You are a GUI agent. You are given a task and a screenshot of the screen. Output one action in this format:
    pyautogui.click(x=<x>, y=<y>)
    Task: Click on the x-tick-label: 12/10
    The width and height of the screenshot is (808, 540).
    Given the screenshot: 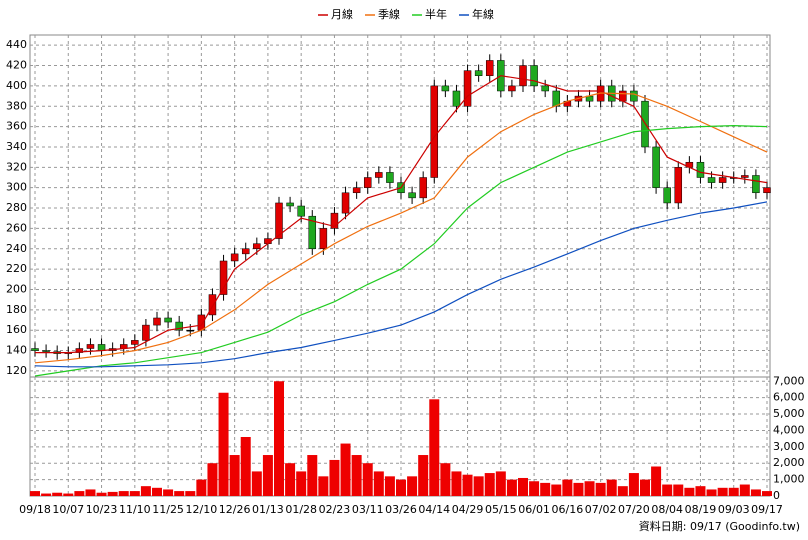 What is the action you would take?
    pyautogui.click(x=202, y=509)
    